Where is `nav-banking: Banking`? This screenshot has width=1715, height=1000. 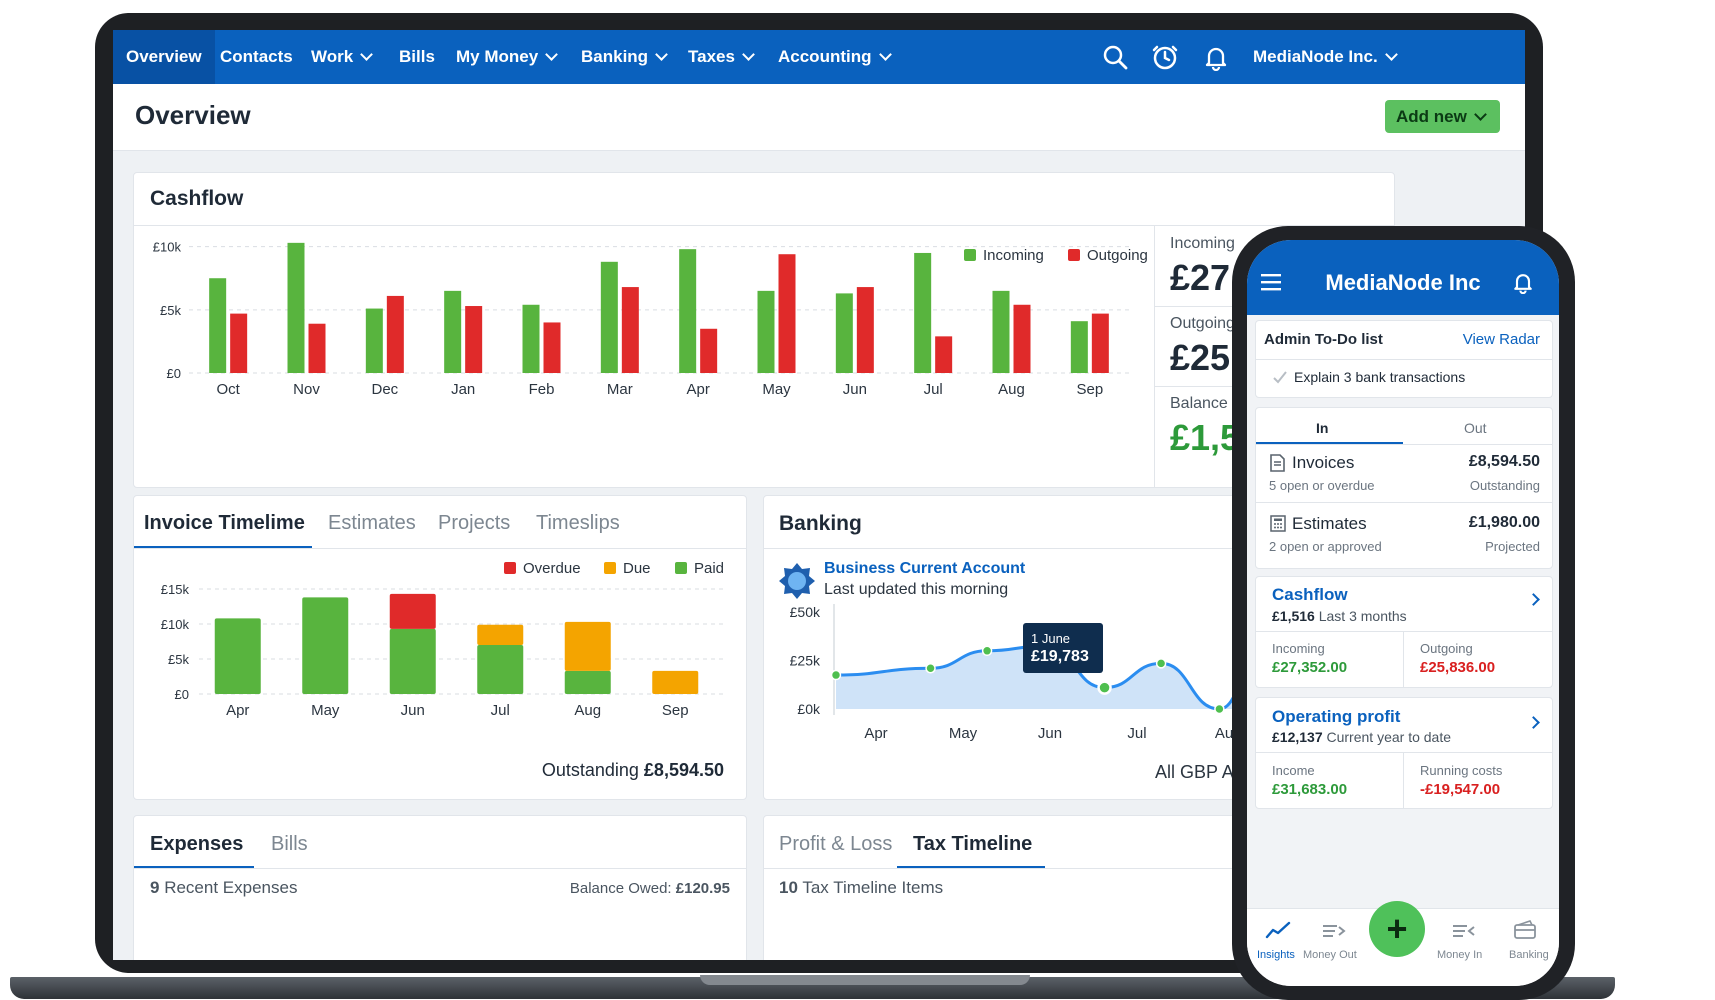
nav-banking: Banking is located at coordinates (623, 57).